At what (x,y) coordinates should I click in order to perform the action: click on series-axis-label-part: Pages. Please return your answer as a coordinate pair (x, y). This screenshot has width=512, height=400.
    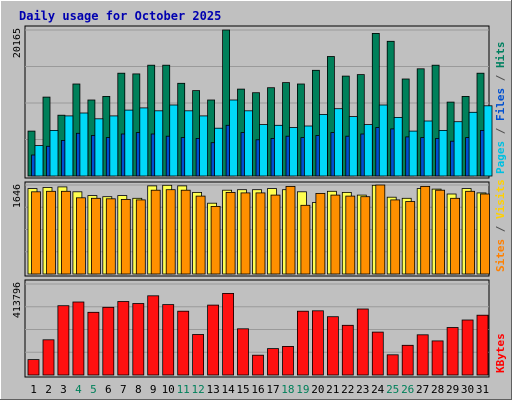
    Looking at the image, I should click on (500, 157).